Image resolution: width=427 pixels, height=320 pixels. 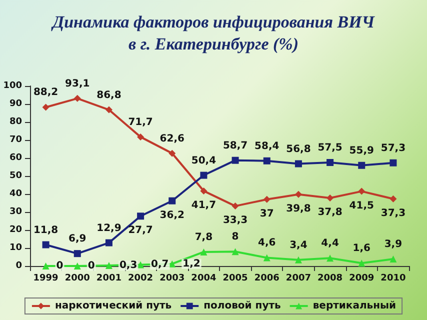 What do you see at coordinates (140, 230) in the screenshot?
I see `data-label: 27,7` at bounding box center [140, 230].